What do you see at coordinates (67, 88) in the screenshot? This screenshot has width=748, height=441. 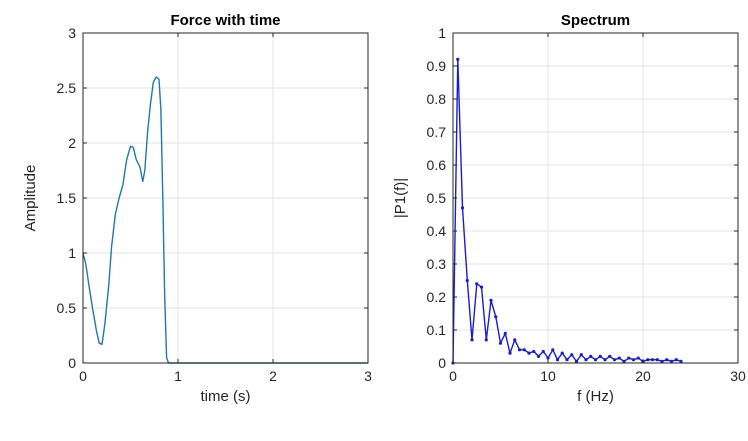 I see `y-tick-label: 2.5` at bounding box center [67, 88].